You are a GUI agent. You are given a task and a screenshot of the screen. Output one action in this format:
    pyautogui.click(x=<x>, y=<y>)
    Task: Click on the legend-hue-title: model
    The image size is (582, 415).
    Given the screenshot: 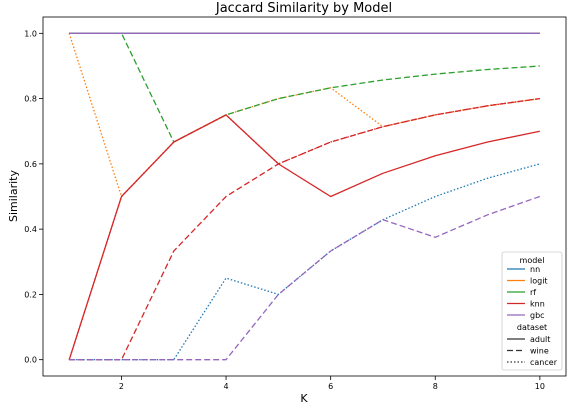 What is the action you would take?
    pyautogui.click(x=532, y=260)
    